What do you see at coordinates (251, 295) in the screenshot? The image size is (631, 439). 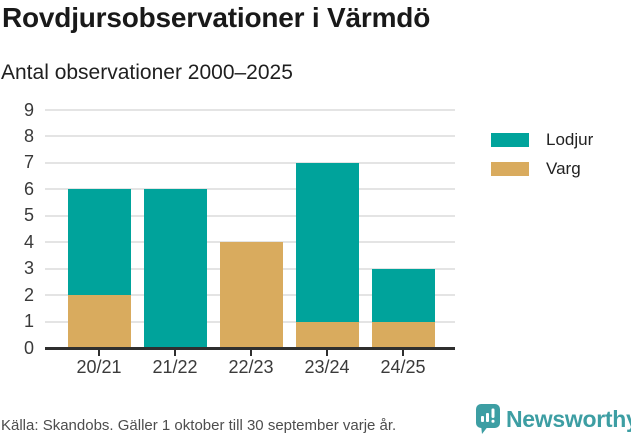 I see `bar-22-23-varg` at bounding box center [251, 295].